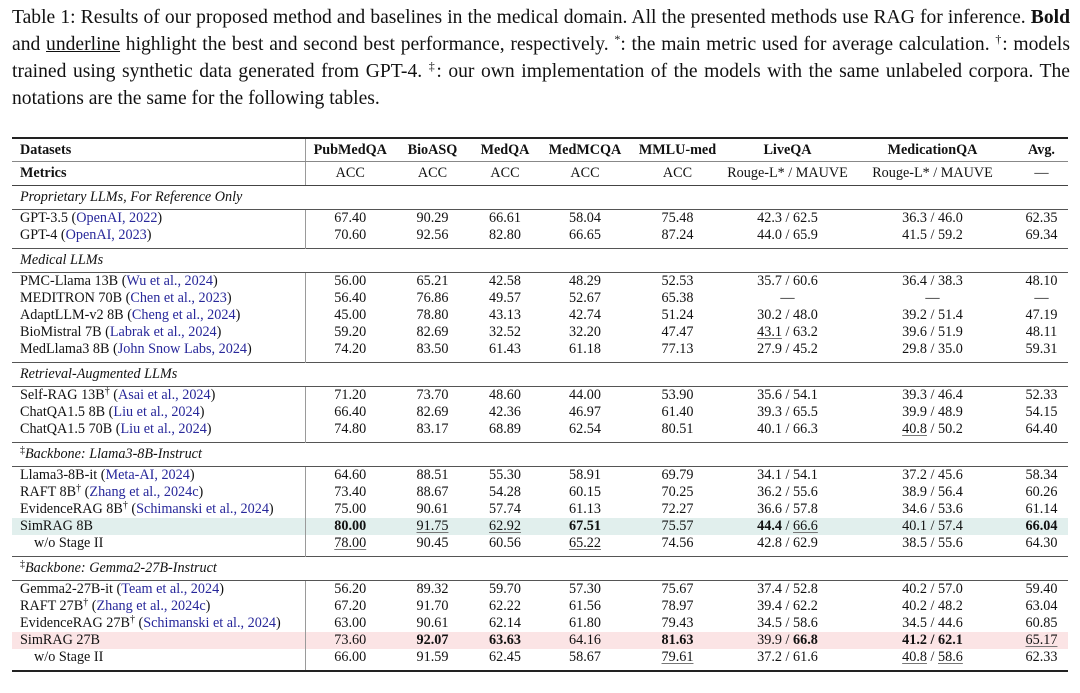  Describe the element at coordinates (170, 589) in the screenshot. I see `citation-link: Team et al., 2024` at that location.